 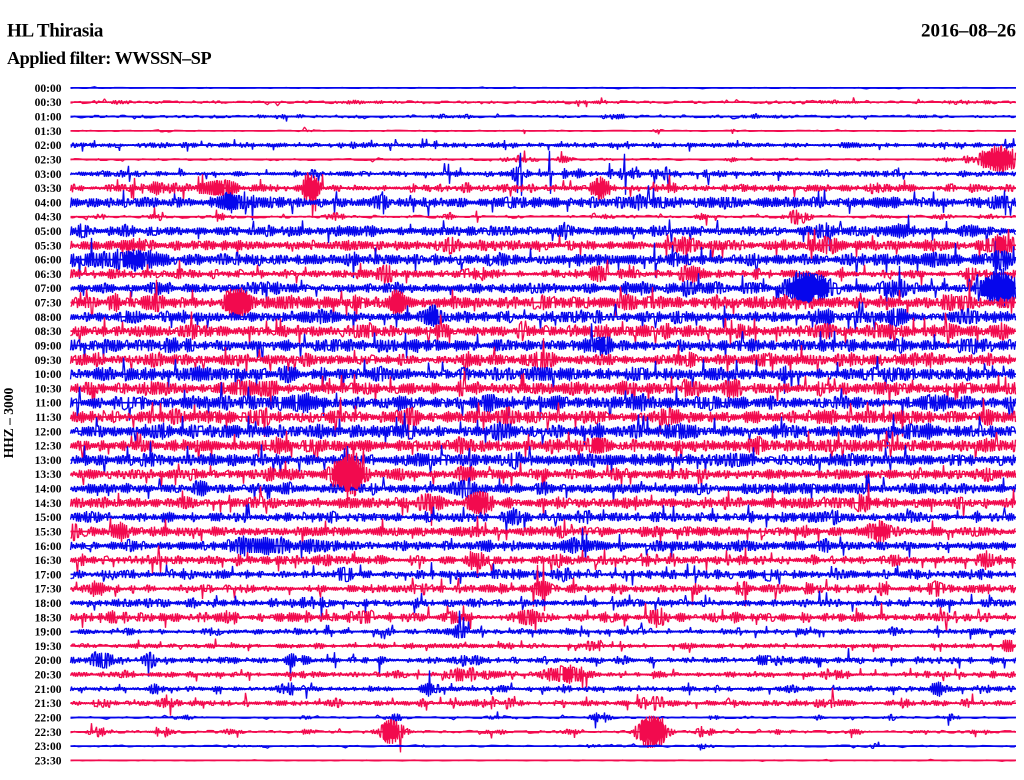 I want to click on svg-text: 11:30, so click(x=48, y=418).